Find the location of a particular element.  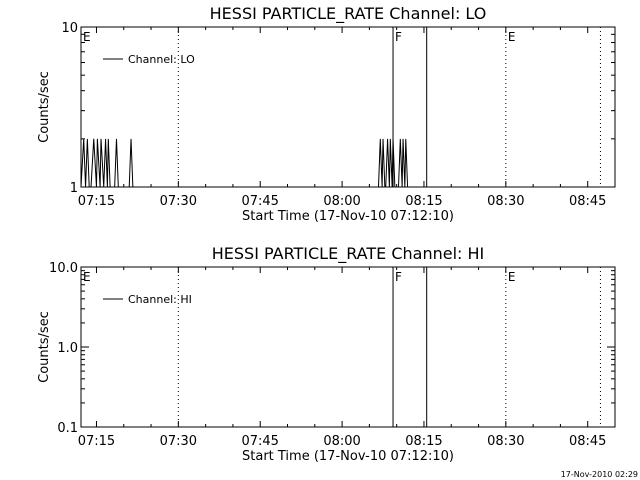

legend-entry: Channel: HI is located at coordinates (160, 299).